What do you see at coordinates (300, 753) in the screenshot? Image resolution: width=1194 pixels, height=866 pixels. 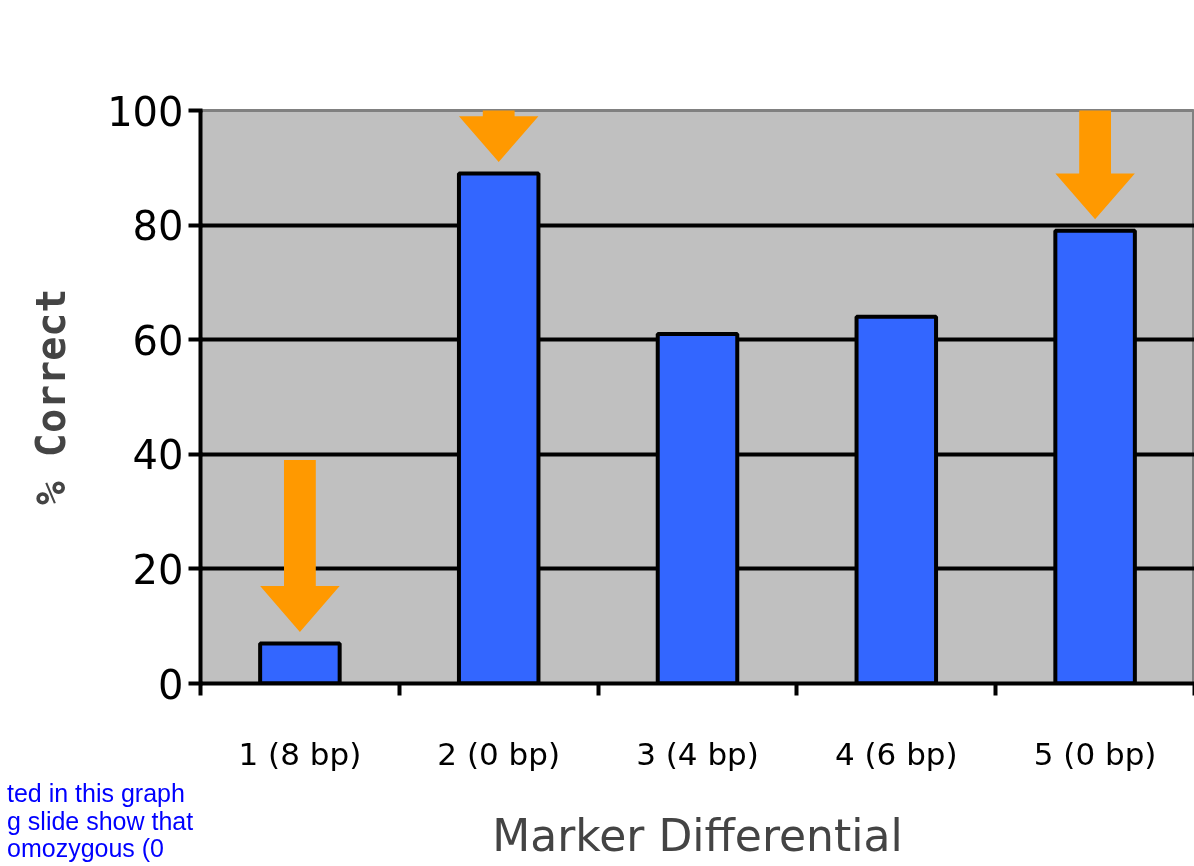 I see `x-tick-label: 1 (8 bp)` at bounding box center [300, 753].